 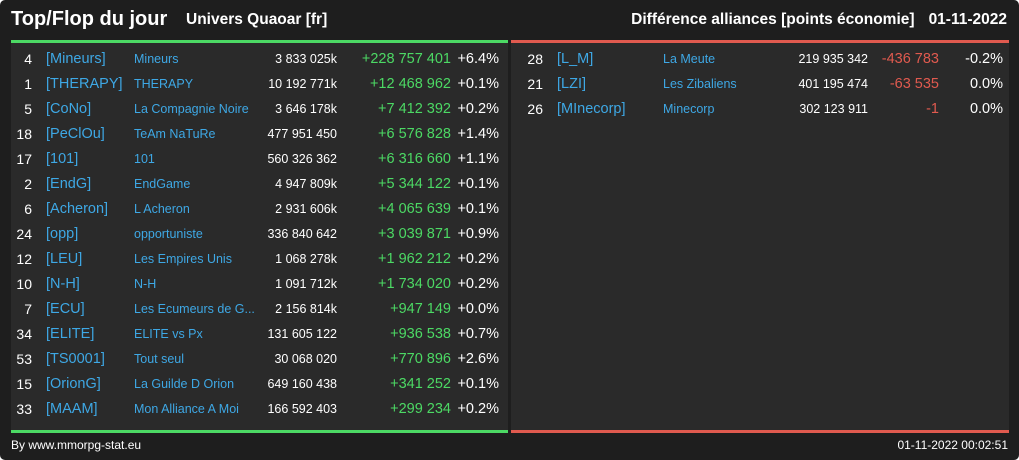 What do you see at coordinates (28, 59) in the screenshot?
I see `alliance-rank: 4` at bounding box center [28, 59].